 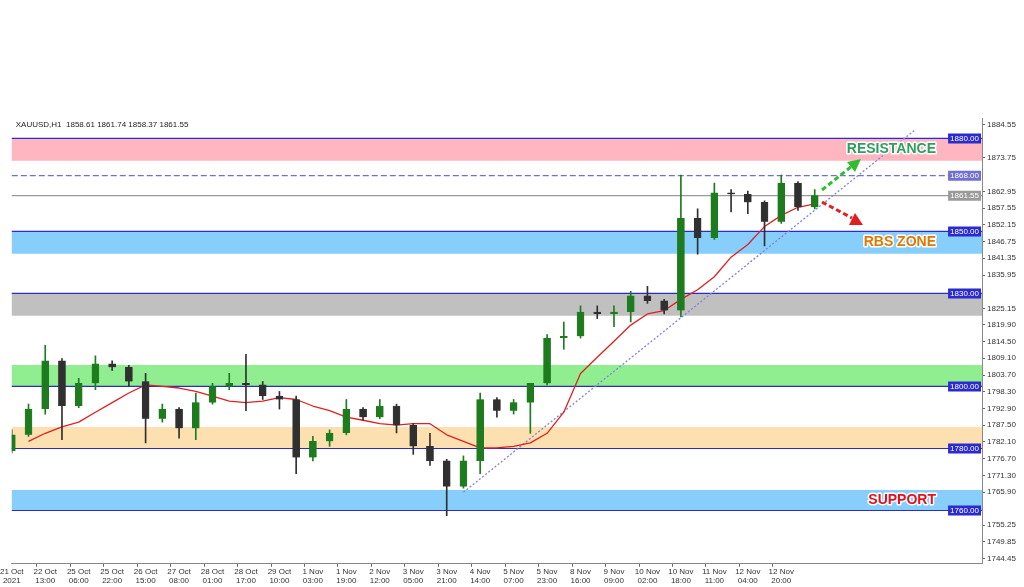 I want to click on x-tick-label: 29 Oct 10:00, so click(x=279, y=576).